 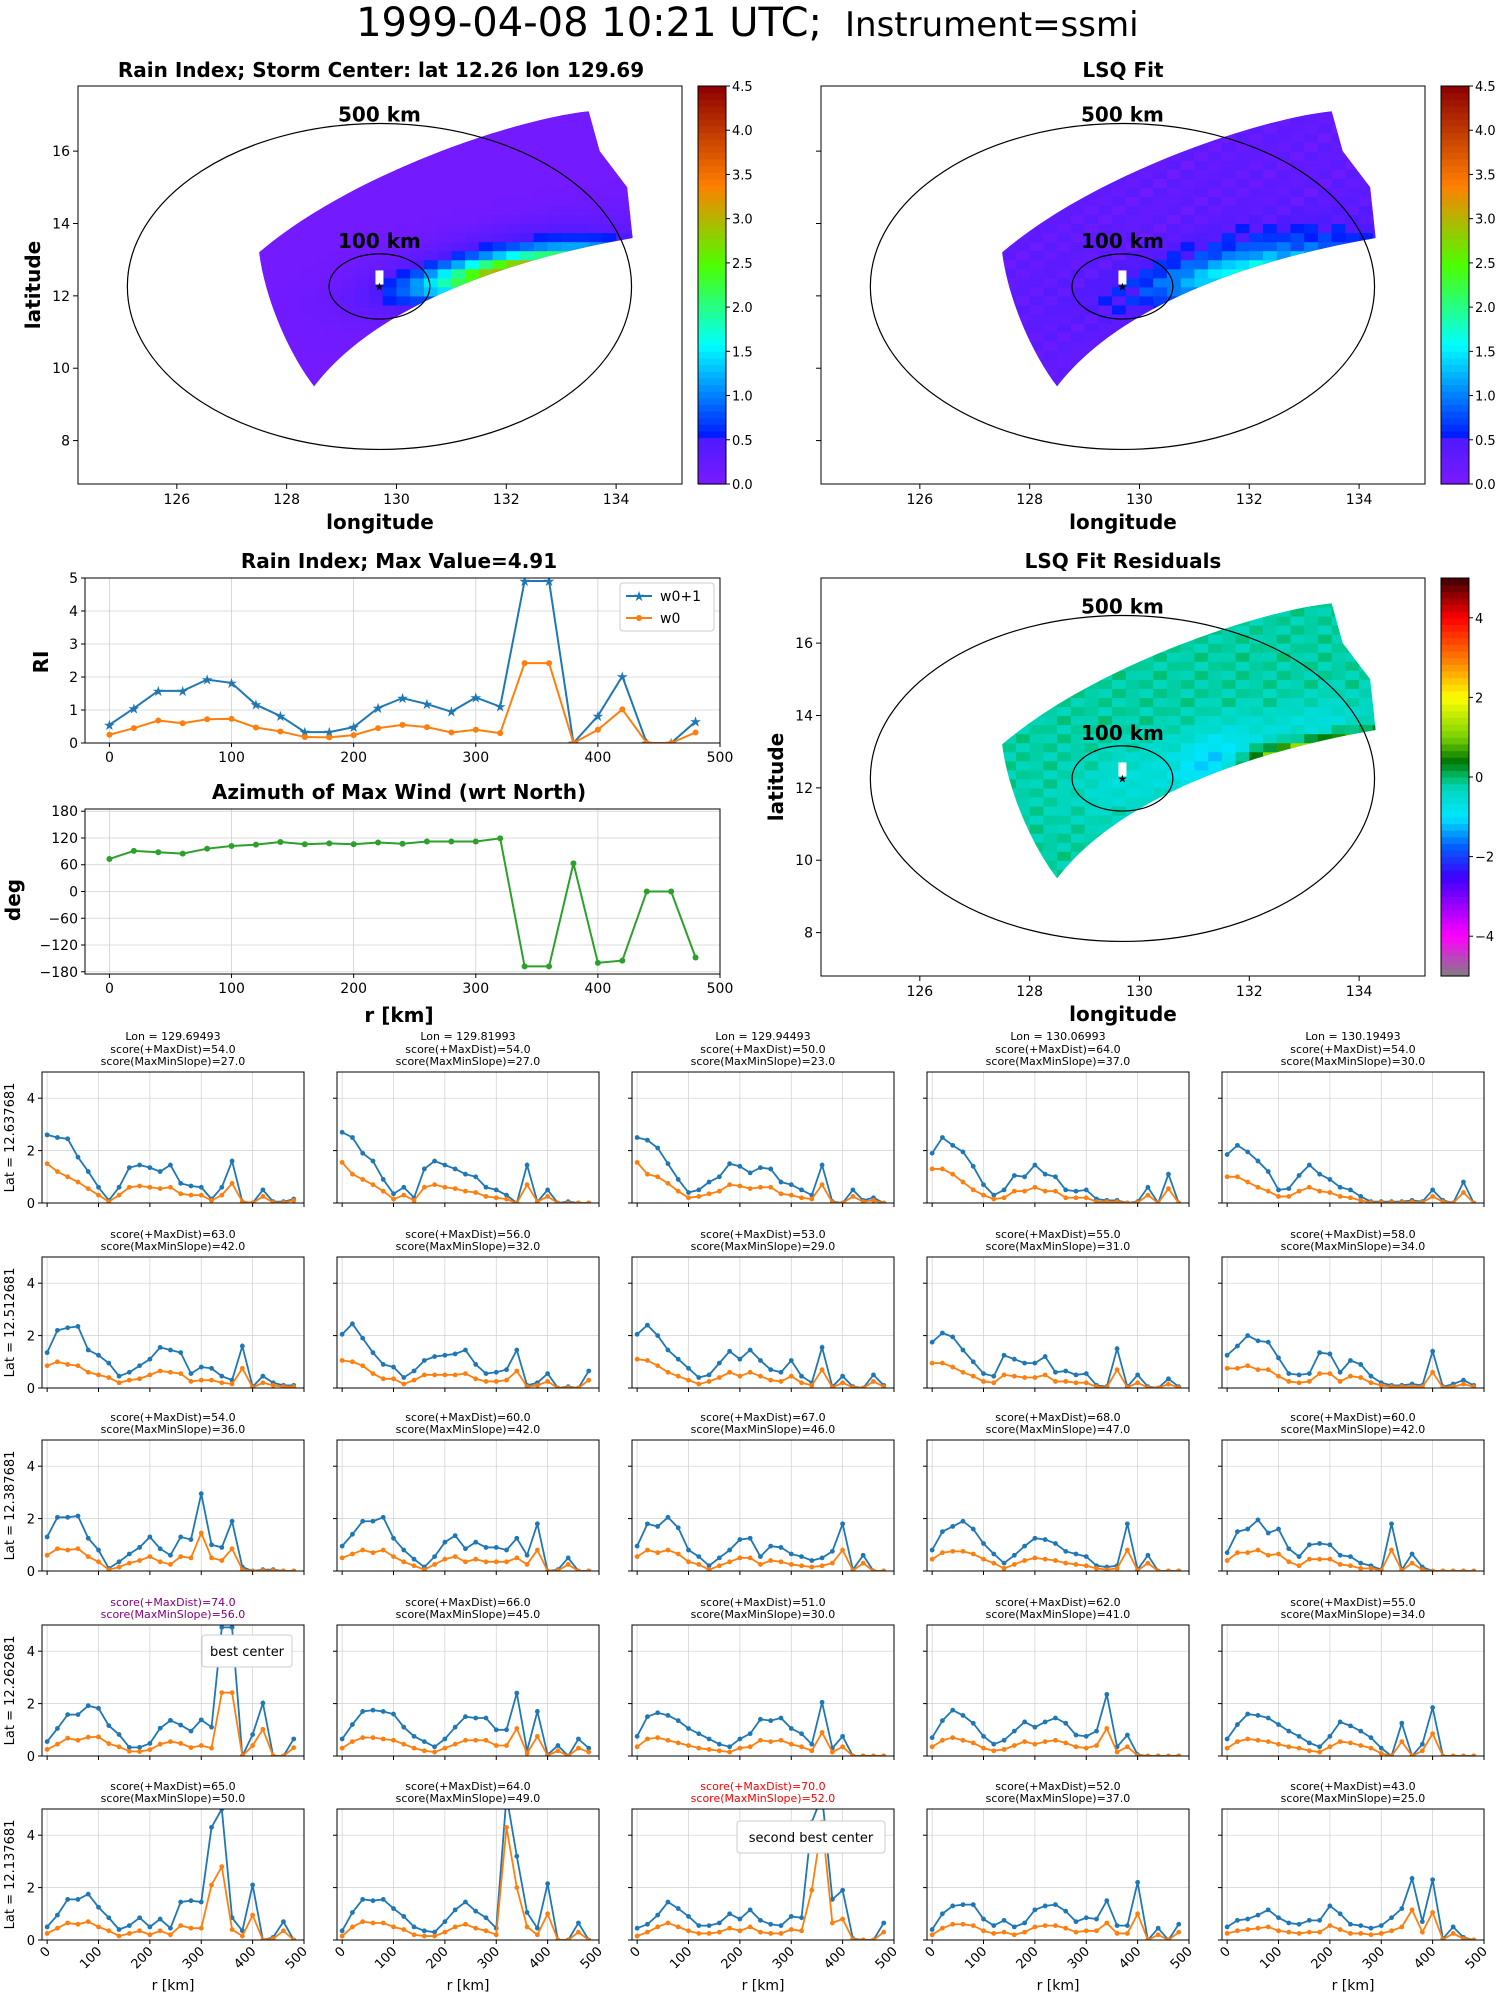 I want to click on lon-tick-label: 130, so click(x=1139, y=992).